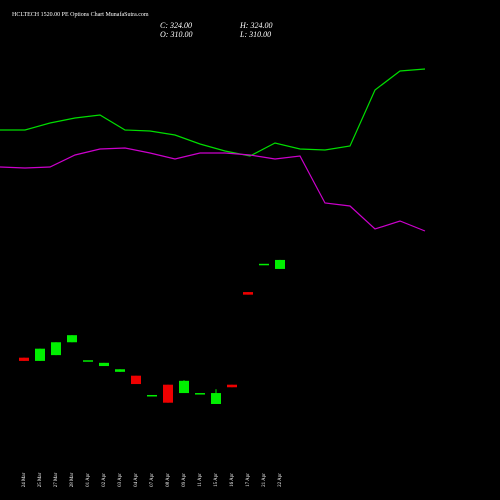  What do you see at coordinates (213, 189) in the screenshot?
I see `indicator-line` at bounding box center [213, 189].